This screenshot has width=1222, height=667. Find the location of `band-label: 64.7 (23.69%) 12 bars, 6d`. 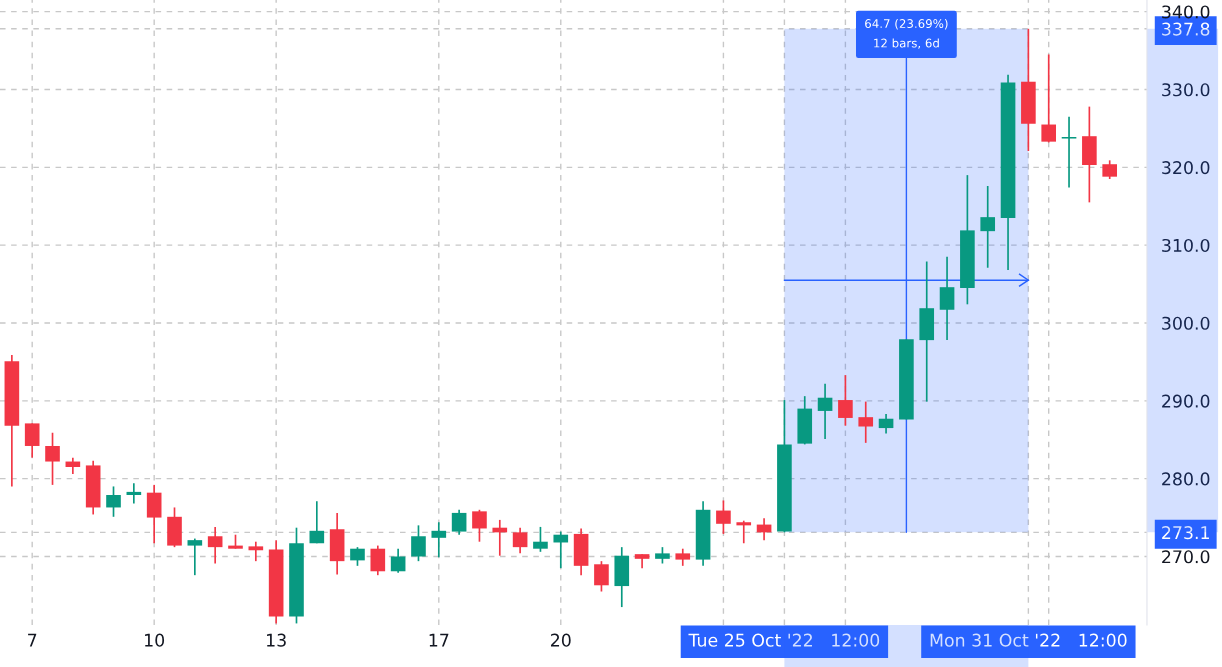

band-label: 64.7 (23.69%) 12 bars, 6d is located at coordinates (906, 33).